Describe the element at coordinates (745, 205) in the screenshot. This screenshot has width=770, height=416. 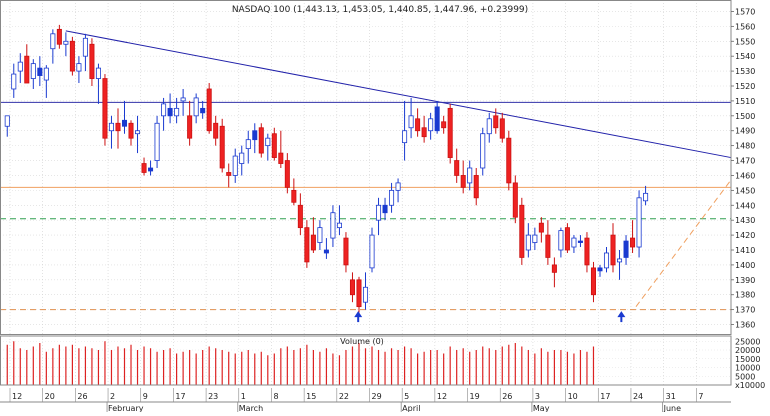
I see `price-tick-label: 1440` at that location.